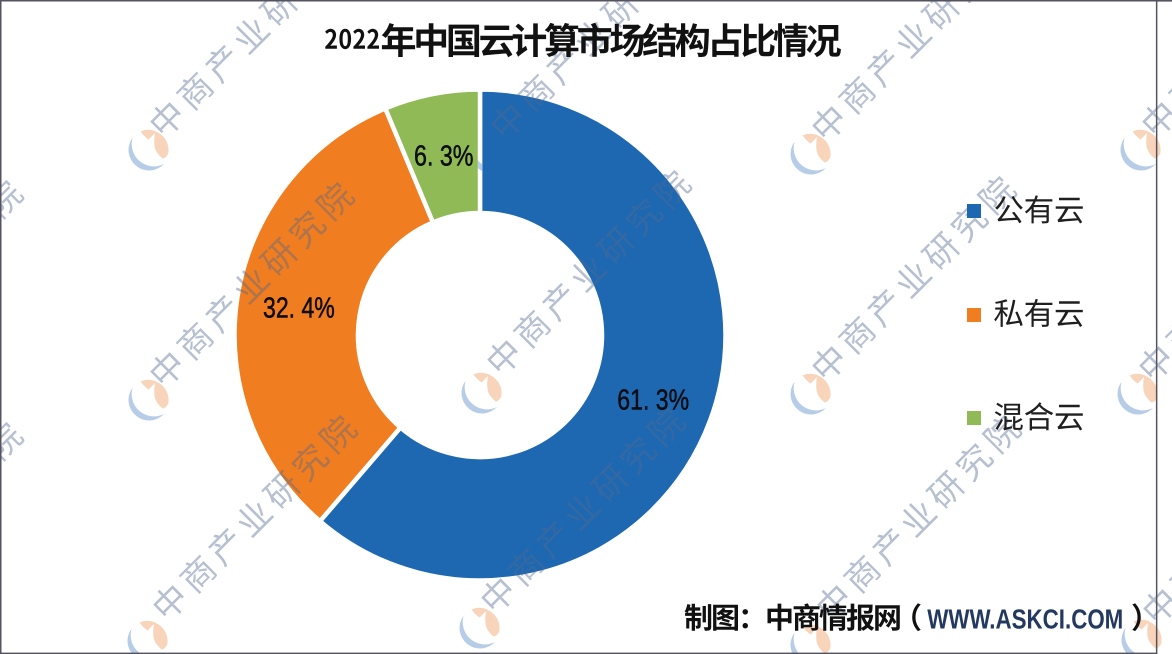  I want to click on svg-text: 6. 3%, so click(444, 157).